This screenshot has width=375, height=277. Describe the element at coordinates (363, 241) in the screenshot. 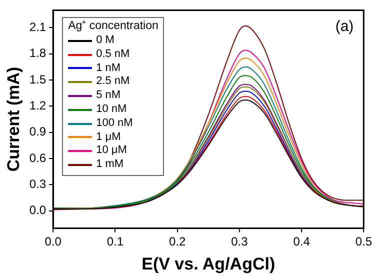

I see `x-tick-label: 0.5` at that location.